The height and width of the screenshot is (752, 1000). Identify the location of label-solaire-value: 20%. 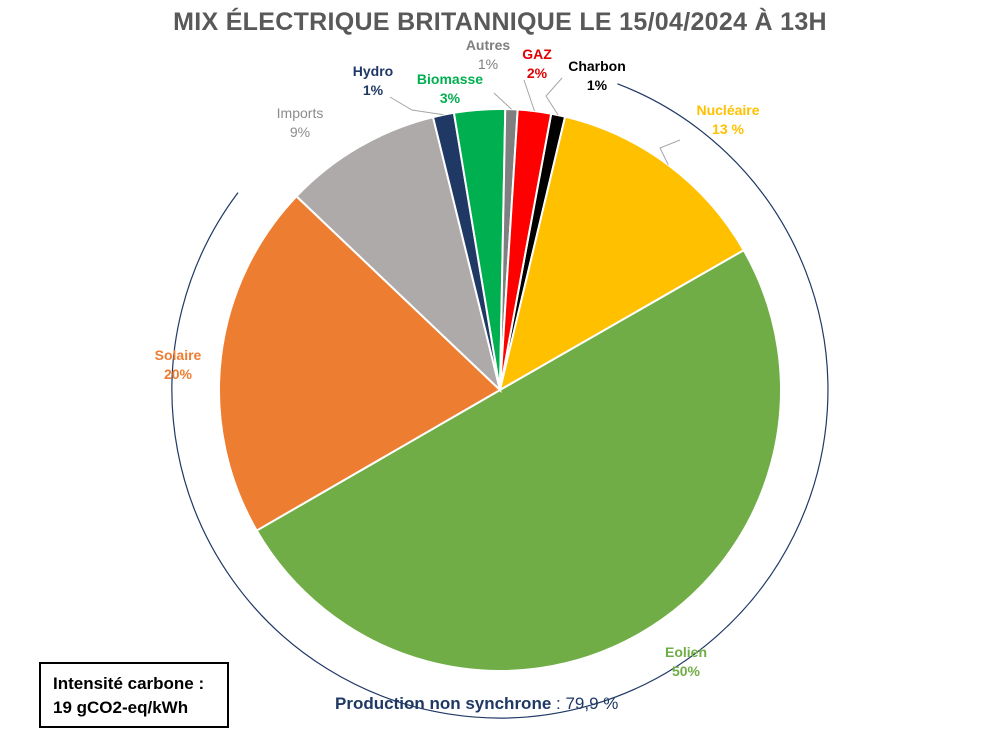
(178, 374).